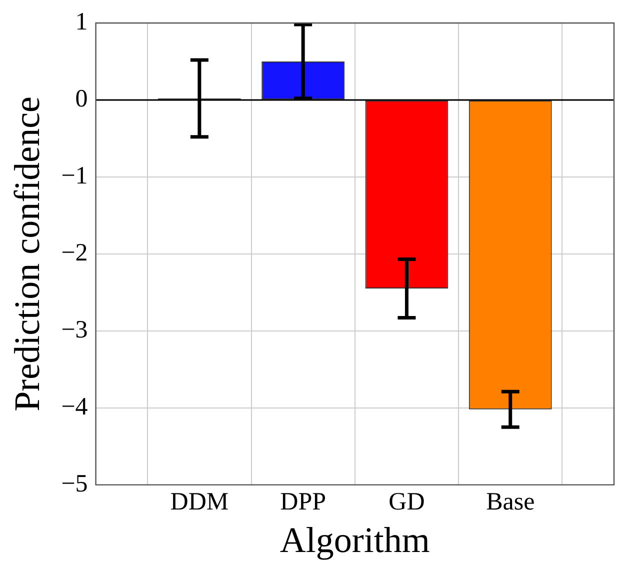 This screenshot has height=572, width=632. Describe the element at coordinates (27, 254) in the screenshot. I see `y-axis-title: Prediction confidence` at that location.